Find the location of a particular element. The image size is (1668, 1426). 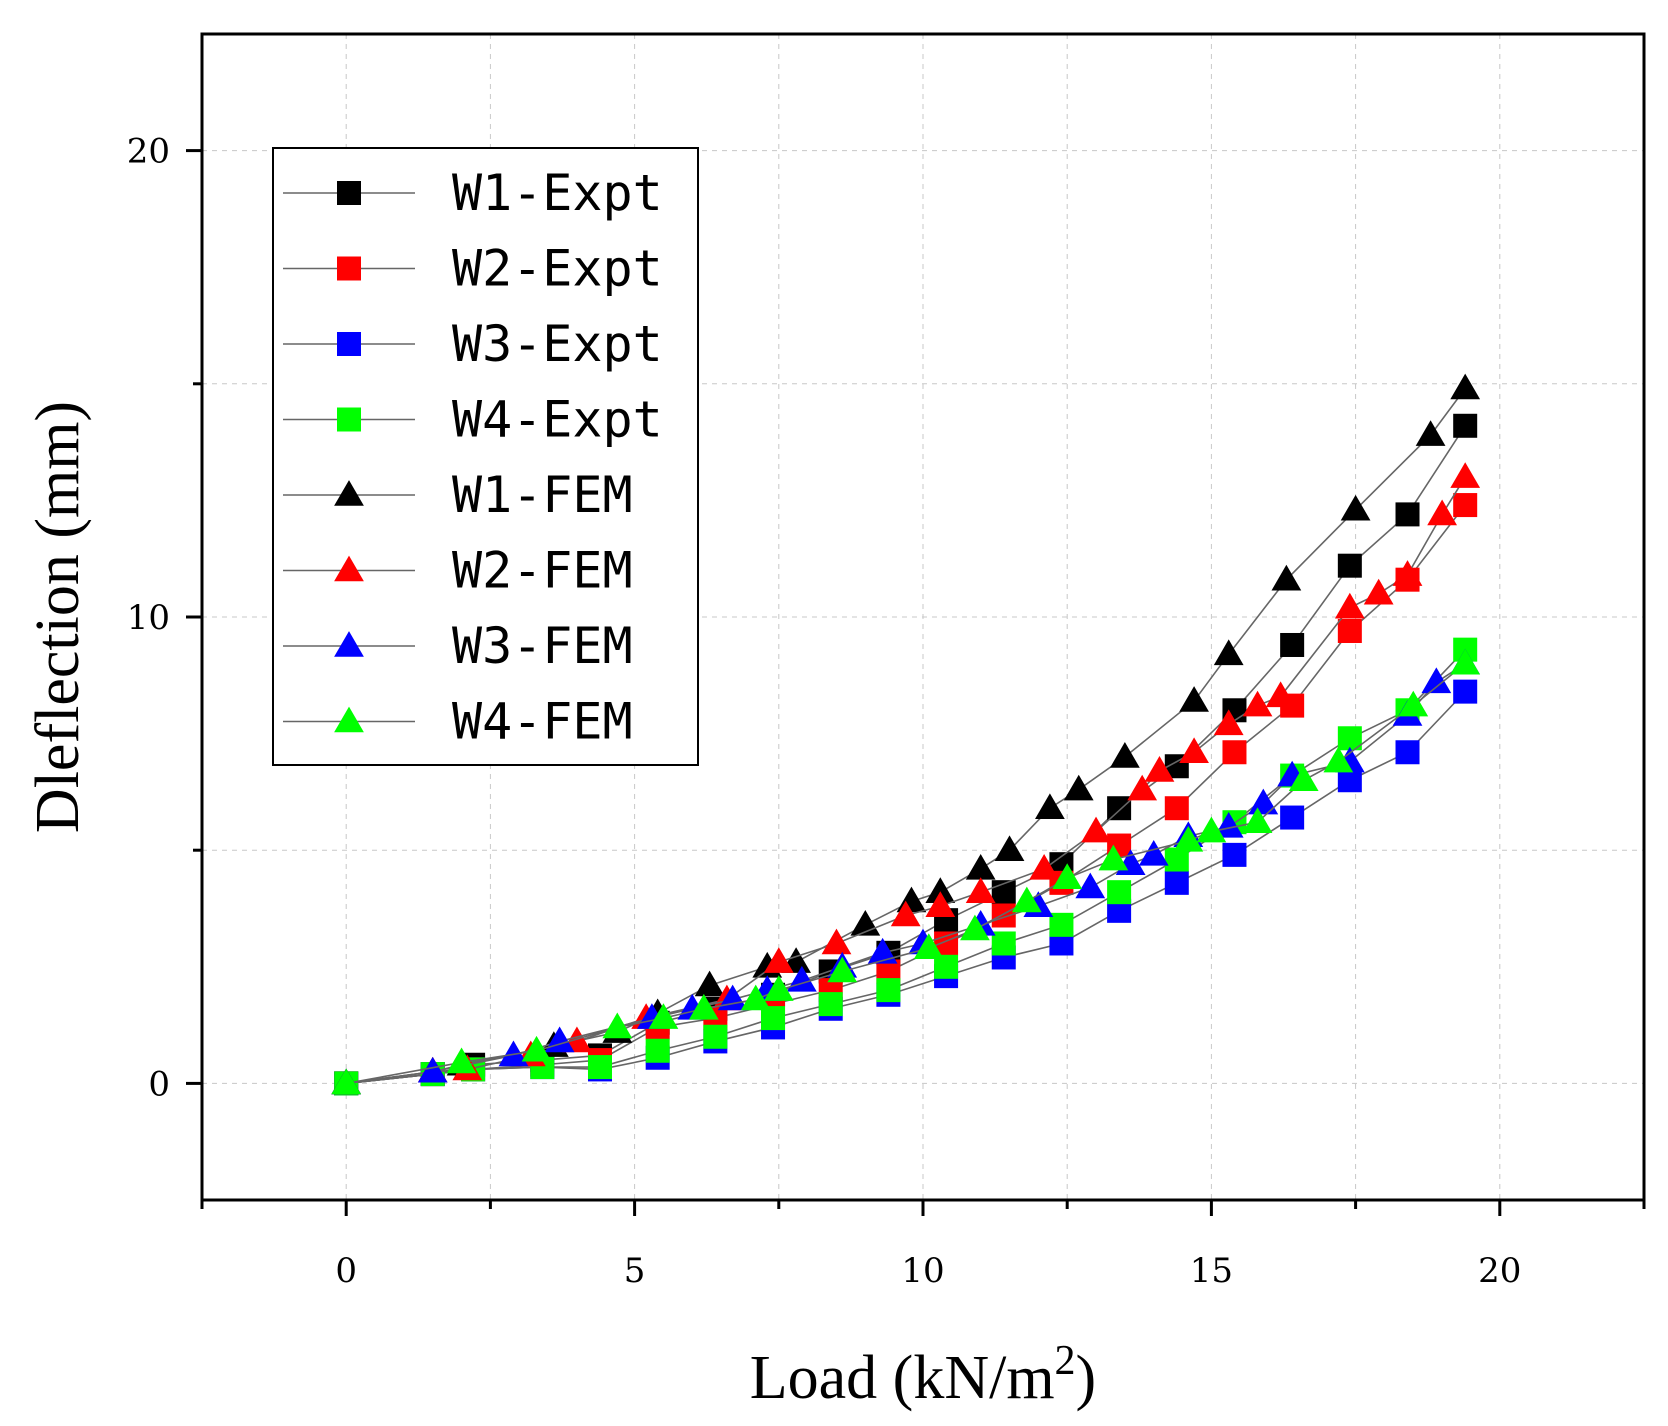

x-axis-title-main: Load (kN/m is located at coordinates (902, 1378).